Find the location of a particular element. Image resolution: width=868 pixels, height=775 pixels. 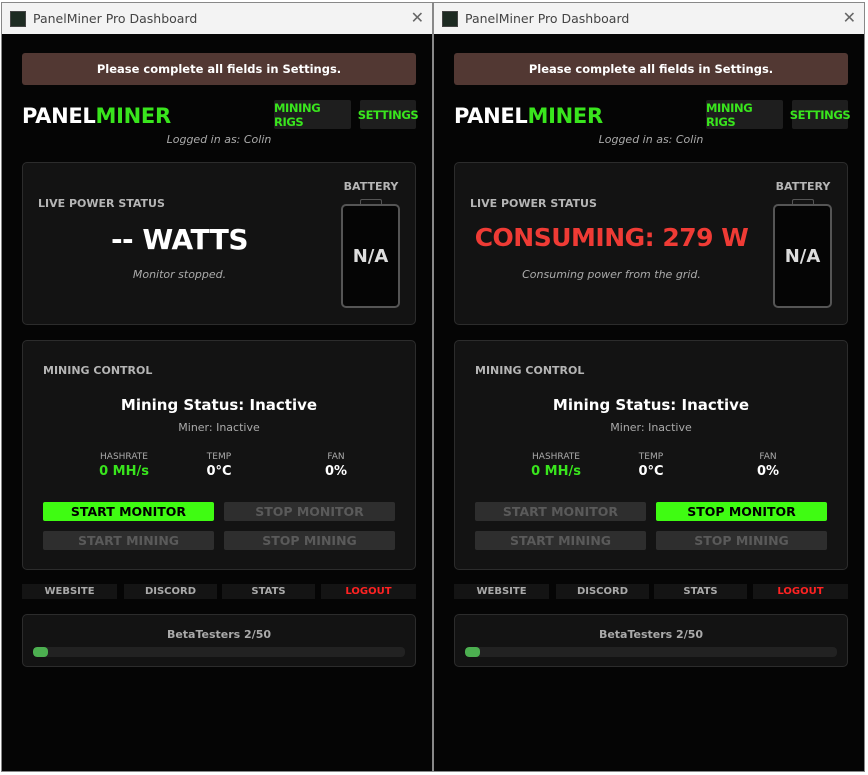

power-value: CONSUMING: 279 W is located at coordinates (611, 237).